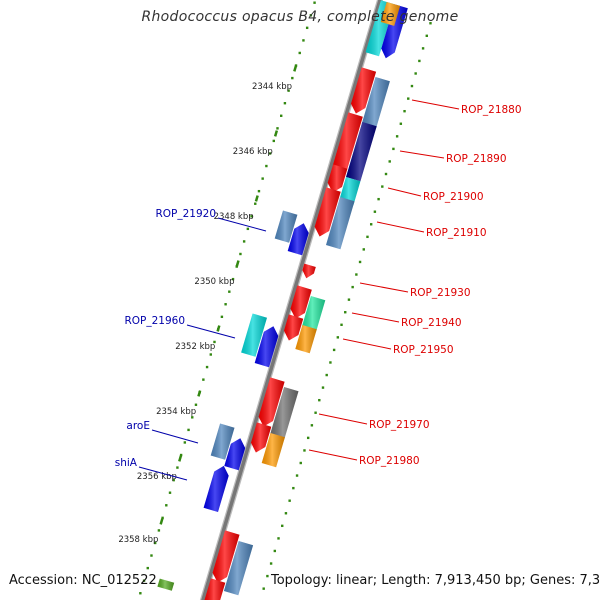  I want to click on scale-tick-label: 2346 kbp, so click(253, 152).